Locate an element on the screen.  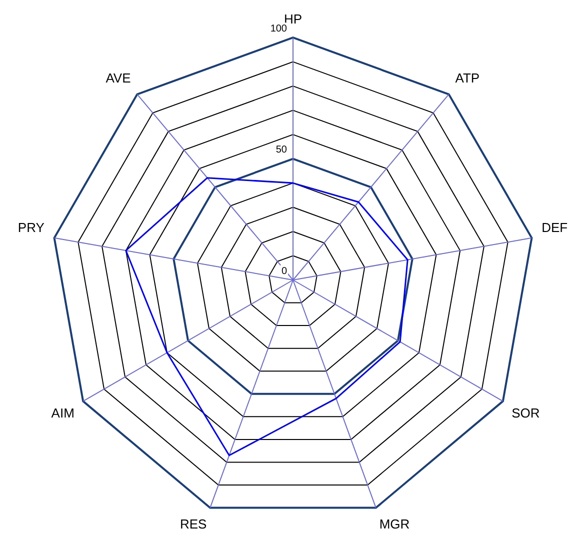
spoke-label: AIM is located at coordinates (62, 413).